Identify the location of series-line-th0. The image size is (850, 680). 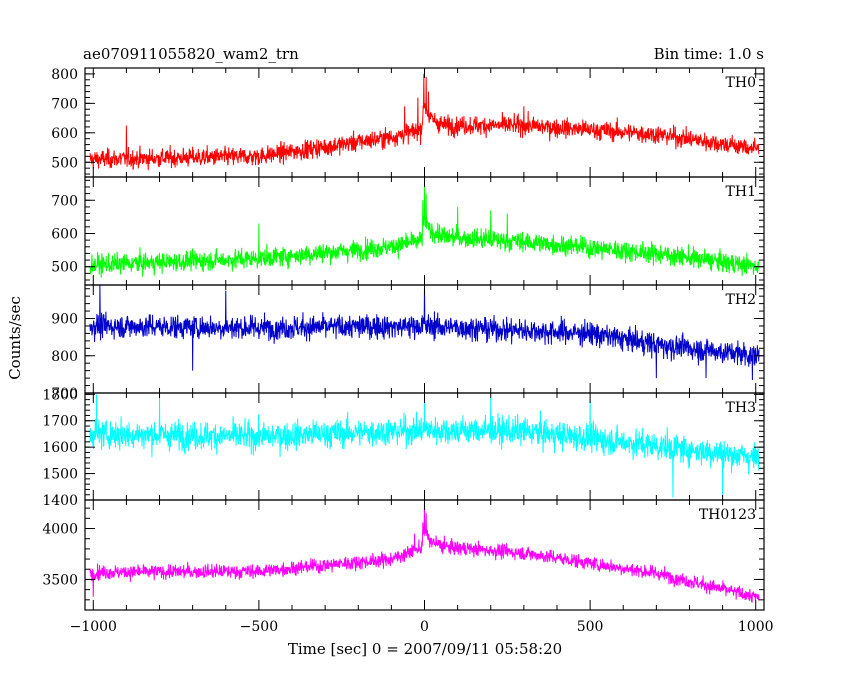
(424, 122).